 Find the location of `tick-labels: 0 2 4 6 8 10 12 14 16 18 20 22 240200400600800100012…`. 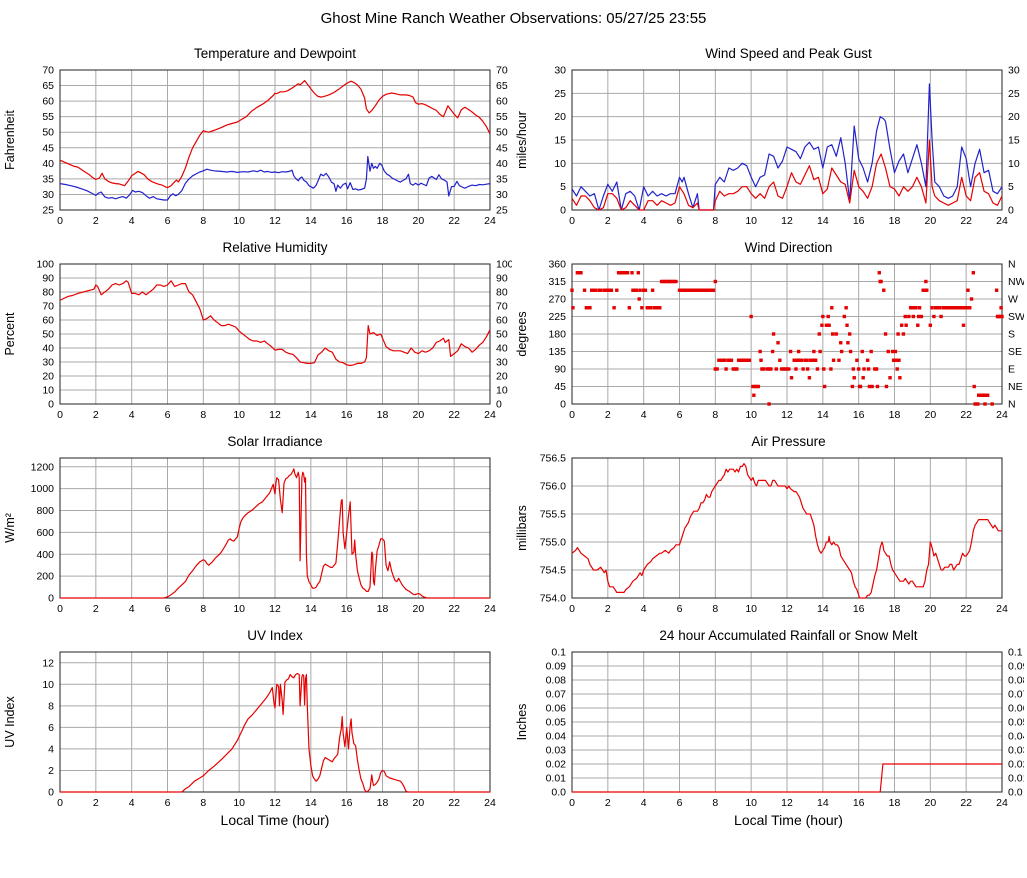

tick-labels: 0 2 4 6 8 10 12 14 16 18 20 22 240200400600800100012… is located at coordinates (263, 538).